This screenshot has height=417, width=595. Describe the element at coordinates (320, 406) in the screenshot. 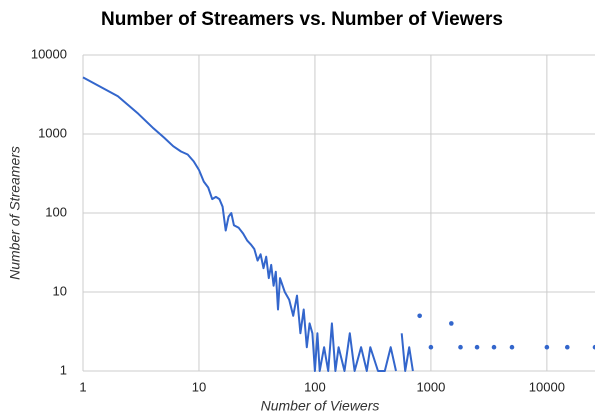

I see `x-axis-label: Number of Viewers` at that location.